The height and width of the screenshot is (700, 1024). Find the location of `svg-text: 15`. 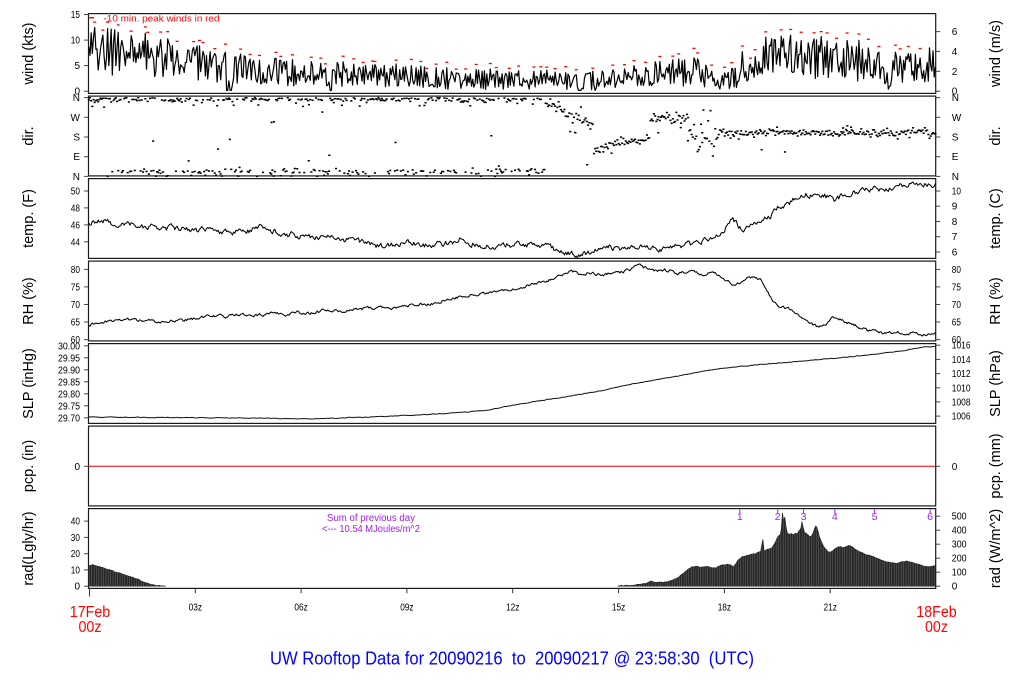

svg-text: 15 is located at coordinates (76, 15).